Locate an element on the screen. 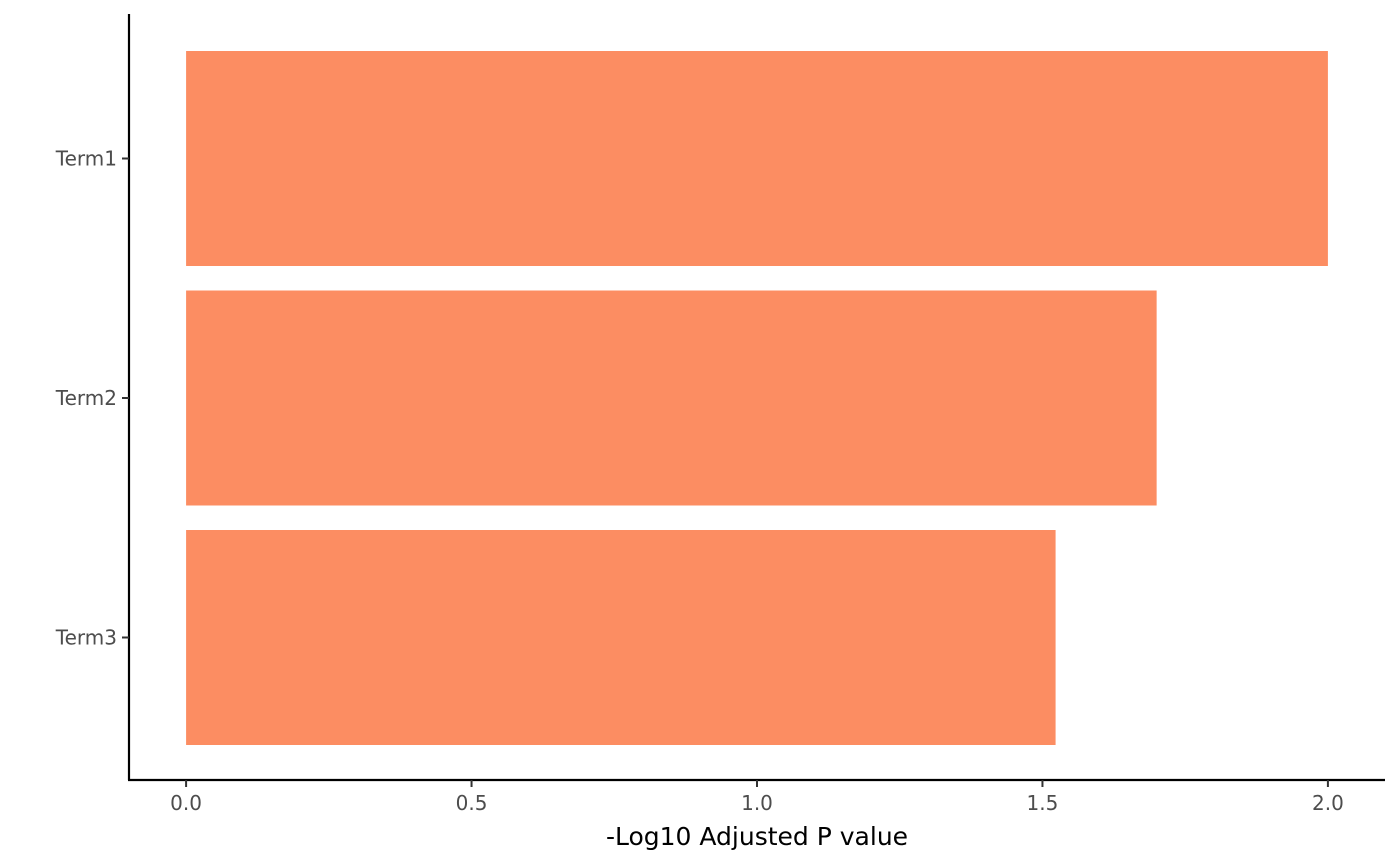  x-tick-label: 0.0 is located at coordinates (186, 803).